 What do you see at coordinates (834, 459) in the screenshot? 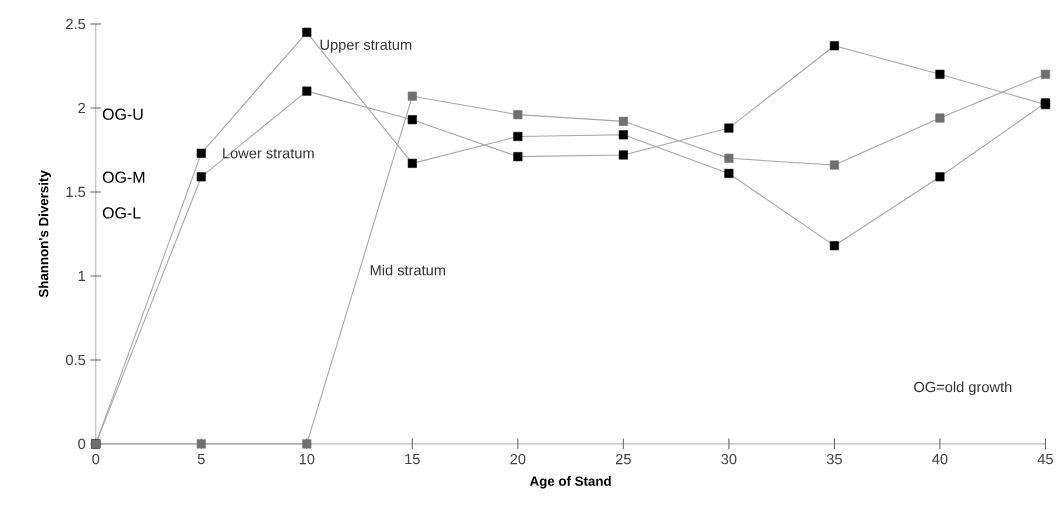
I see `x-tick-label: 35` at bounding box center [834, 459].